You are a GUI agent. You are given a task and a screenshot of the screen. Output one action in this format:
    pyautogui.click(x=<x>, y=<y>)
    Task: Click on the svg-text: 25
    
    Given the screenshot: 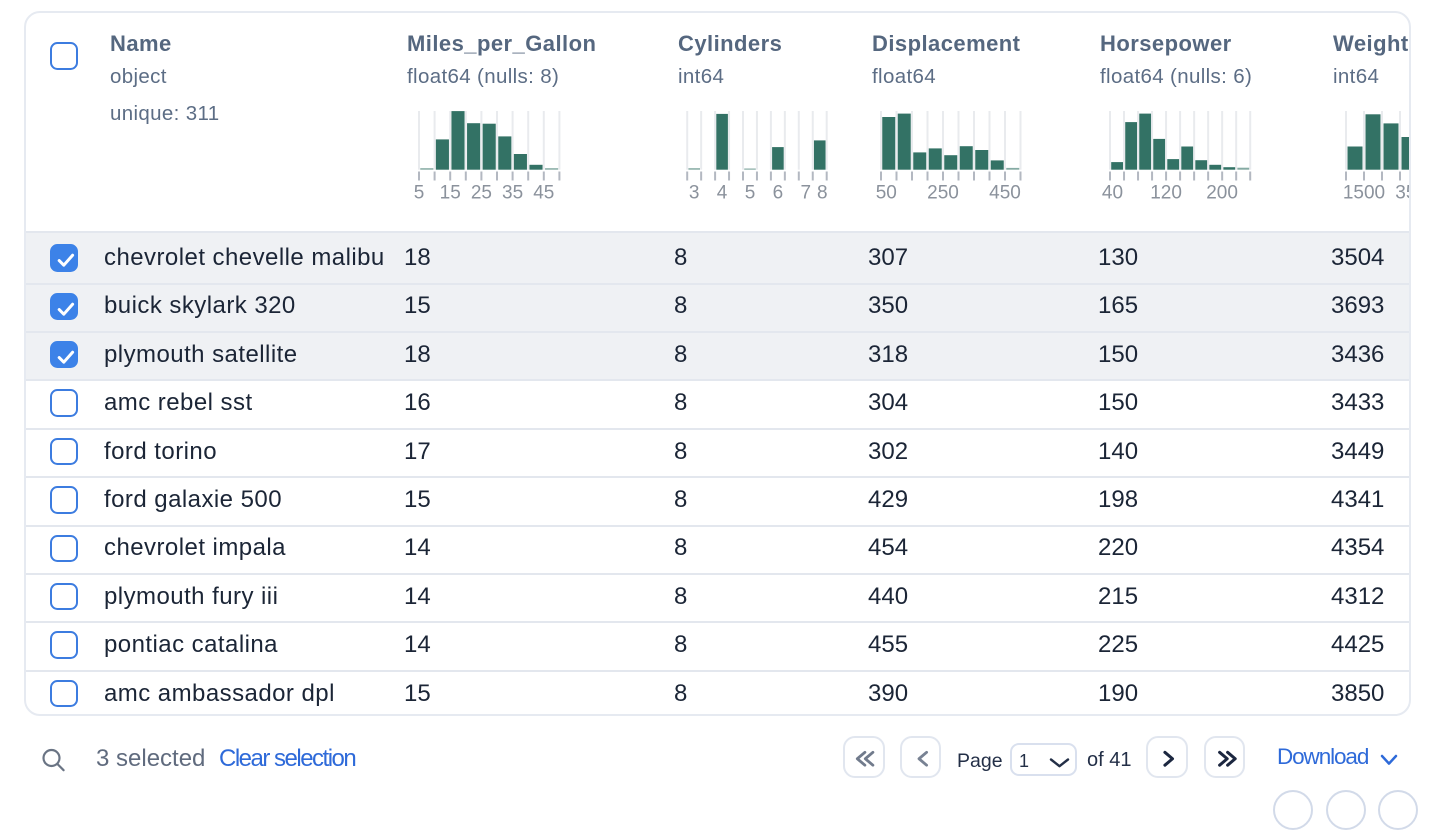 What is the action you would take?
    pyautogui.click(x=481, y=193)
    